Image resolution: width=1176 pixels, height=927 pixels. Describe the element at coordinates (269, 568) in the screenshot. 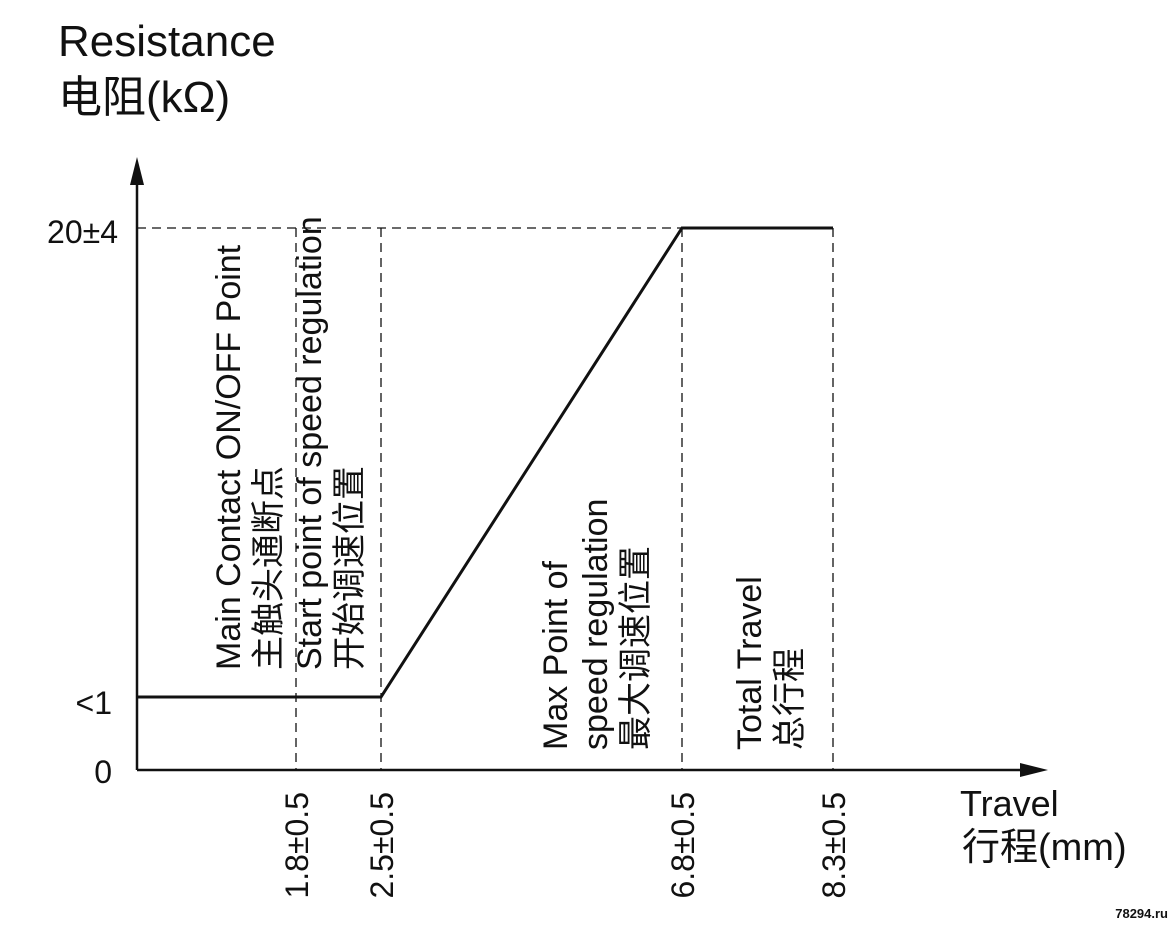

I see `annotation-label: 主触头通断点` at that location.